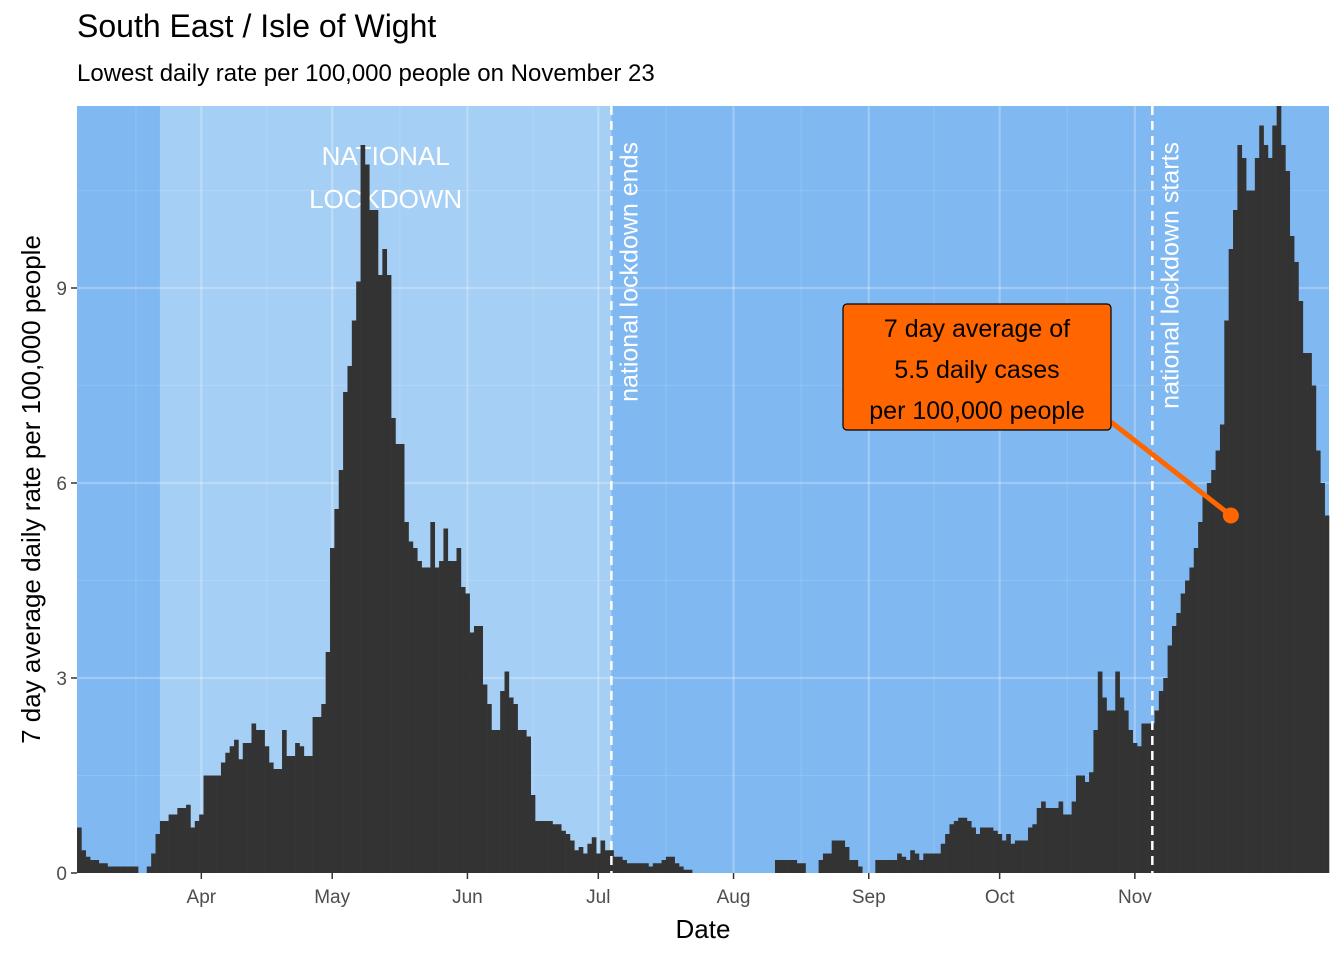  Describe the element at coordinates (1170, 275) in the screenshot. I see `lockdown-starts-label: national lockdown starts` at that location.